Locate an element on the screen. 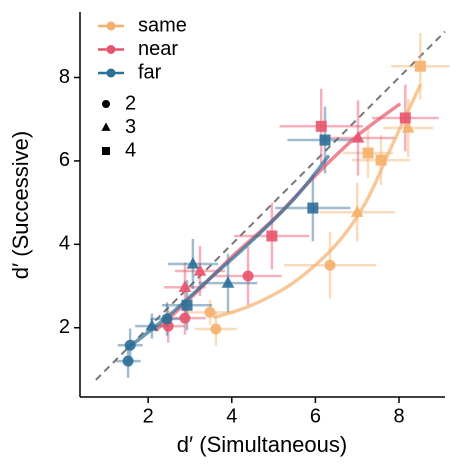 The image size is (459, 469). legend-label: far is located at coordinates (150, 72).